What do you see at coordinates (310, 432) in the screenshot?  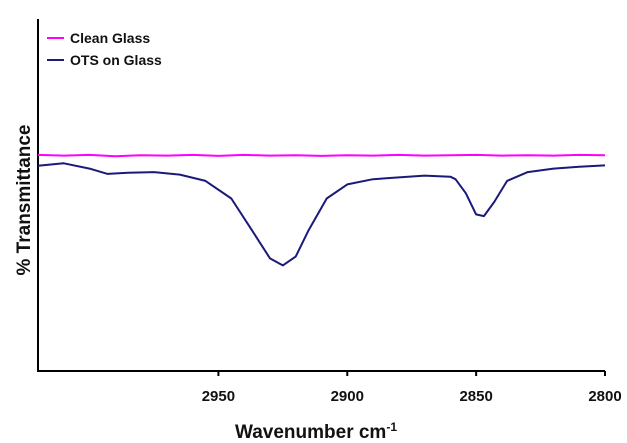 I see `x-axis-title-text: Wavenumber cm` at bounding box center [310, 432].